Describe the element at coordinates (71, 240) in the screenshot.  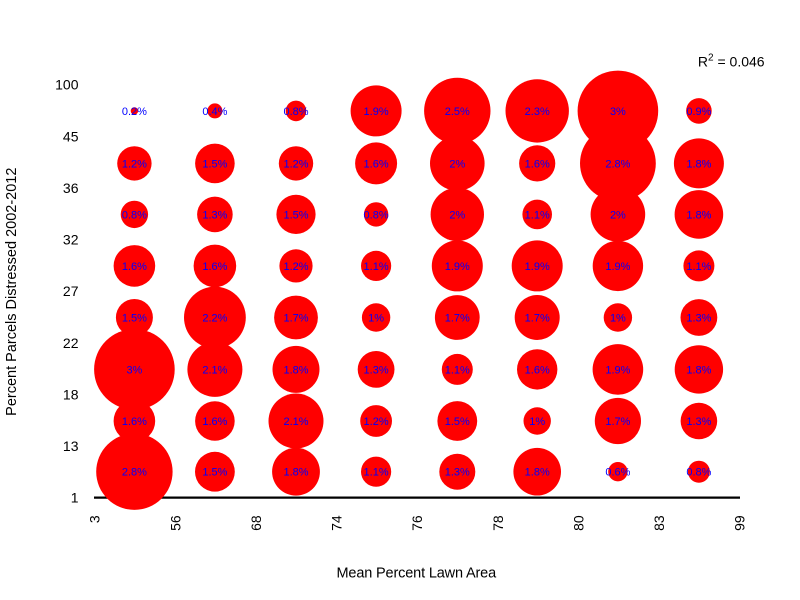
I see `svg-text: 32` at that location.